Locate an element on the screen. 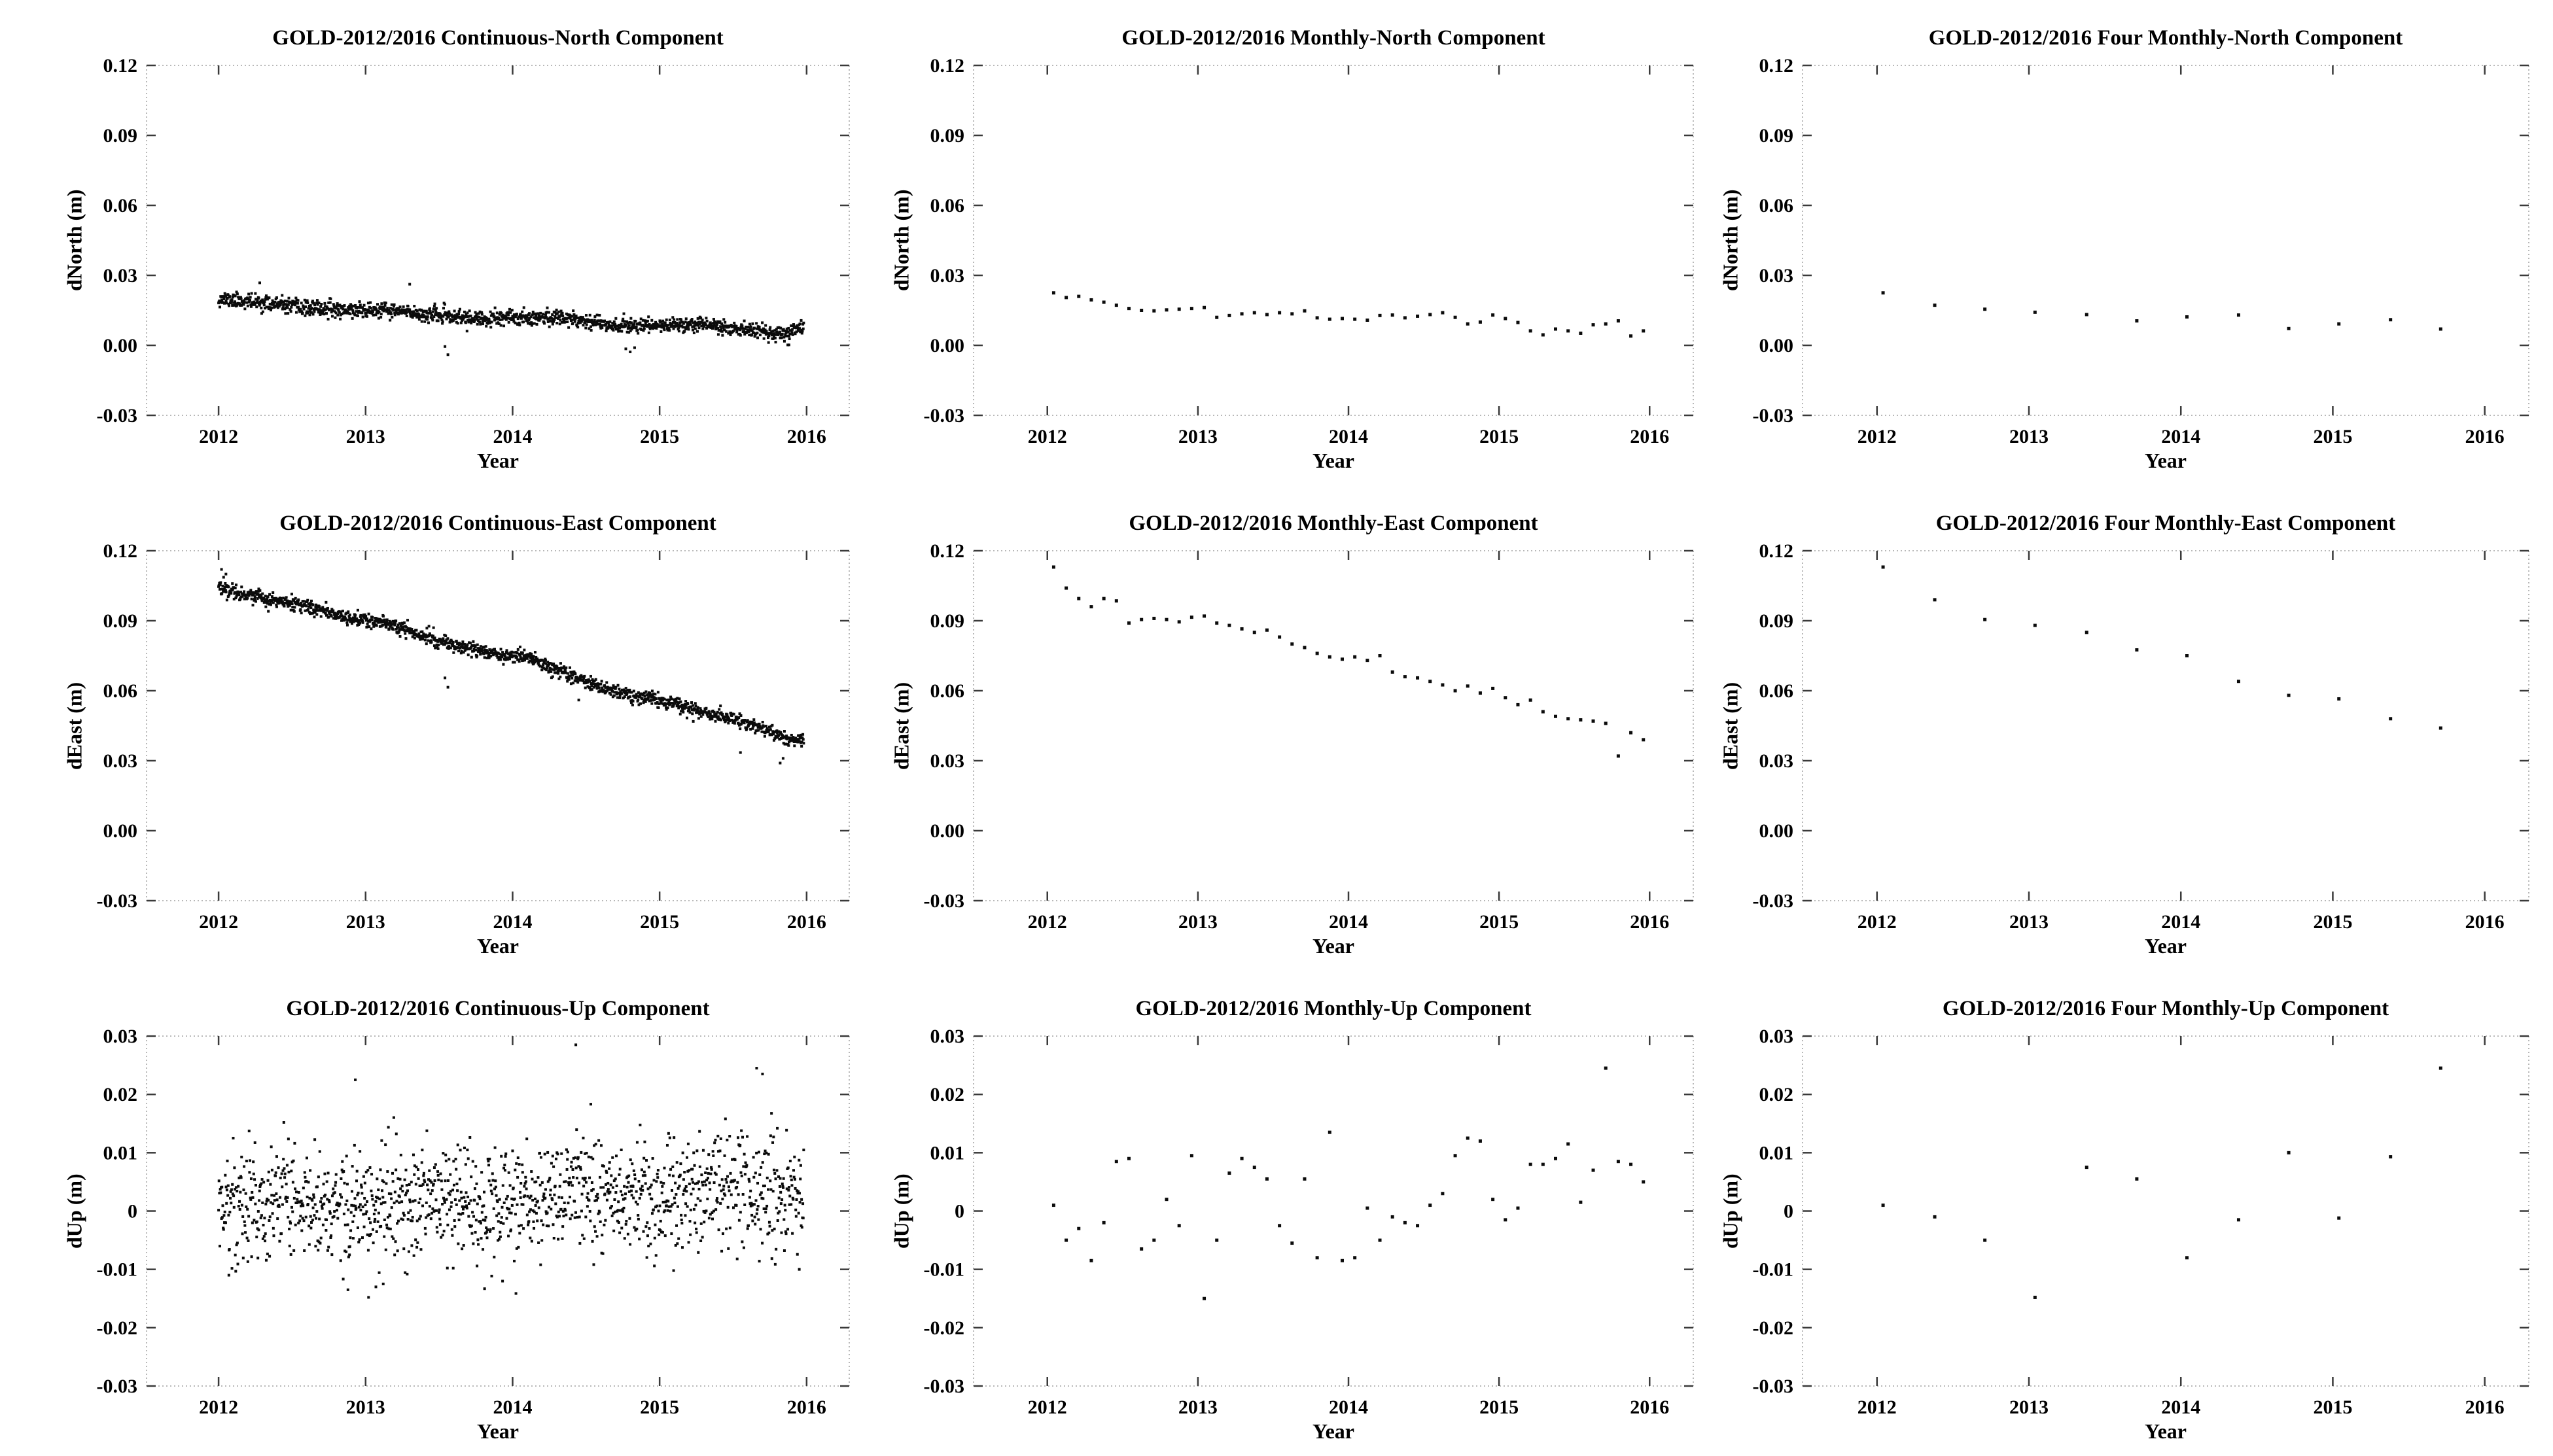  chart-title: GOLD-2012/2016 Monthly-East Component is located at coordinates (1334, 523).